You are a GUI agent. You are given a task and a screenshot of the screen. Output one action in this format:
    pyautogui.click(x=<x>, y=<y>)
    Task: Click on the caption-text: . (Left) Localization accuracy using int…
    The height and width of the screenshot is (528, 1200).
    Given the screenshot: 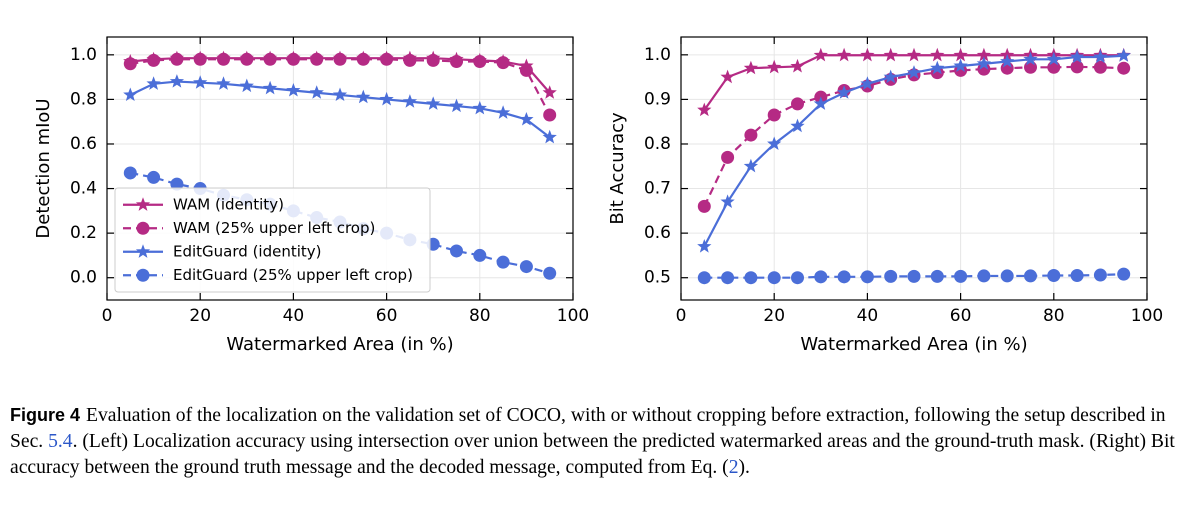 What is the action you would take?
    pyautogui.click(x=592, y=454)
    